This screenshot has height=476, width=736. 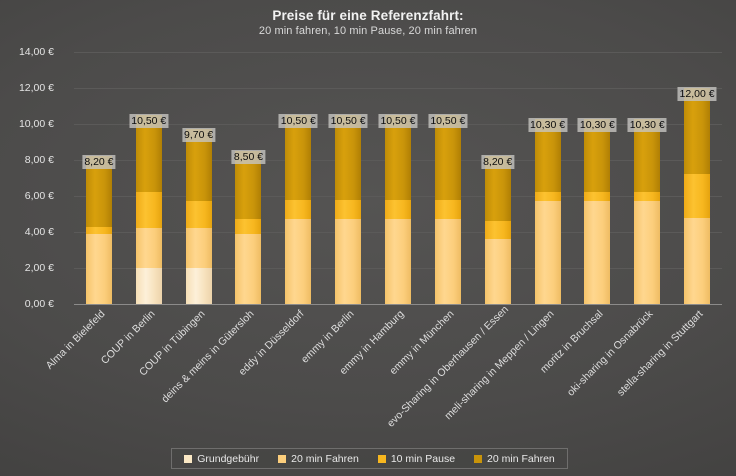 I want to click on gridline, so click(x=398, y=88).